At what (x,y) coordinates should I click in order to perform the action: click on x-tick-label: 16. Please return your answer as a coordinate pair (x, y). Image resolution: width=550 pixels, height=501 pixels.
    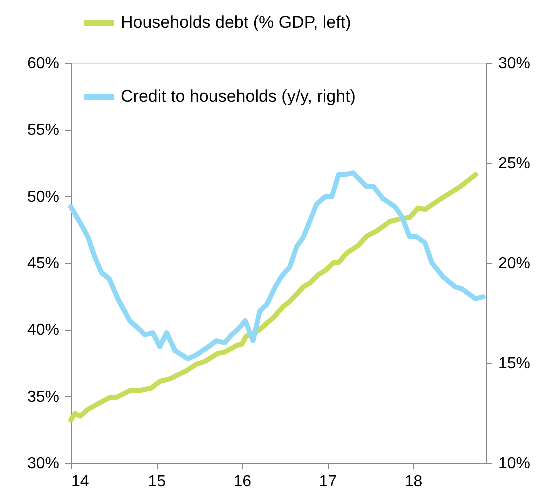
    Looking at the image, I should click on (243, 482).